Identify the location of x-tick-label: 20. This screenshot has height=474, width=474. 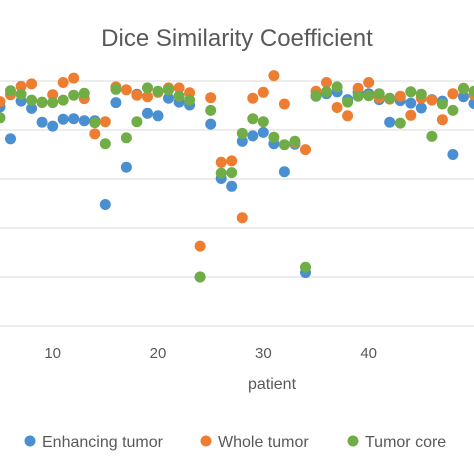
(158, 353).